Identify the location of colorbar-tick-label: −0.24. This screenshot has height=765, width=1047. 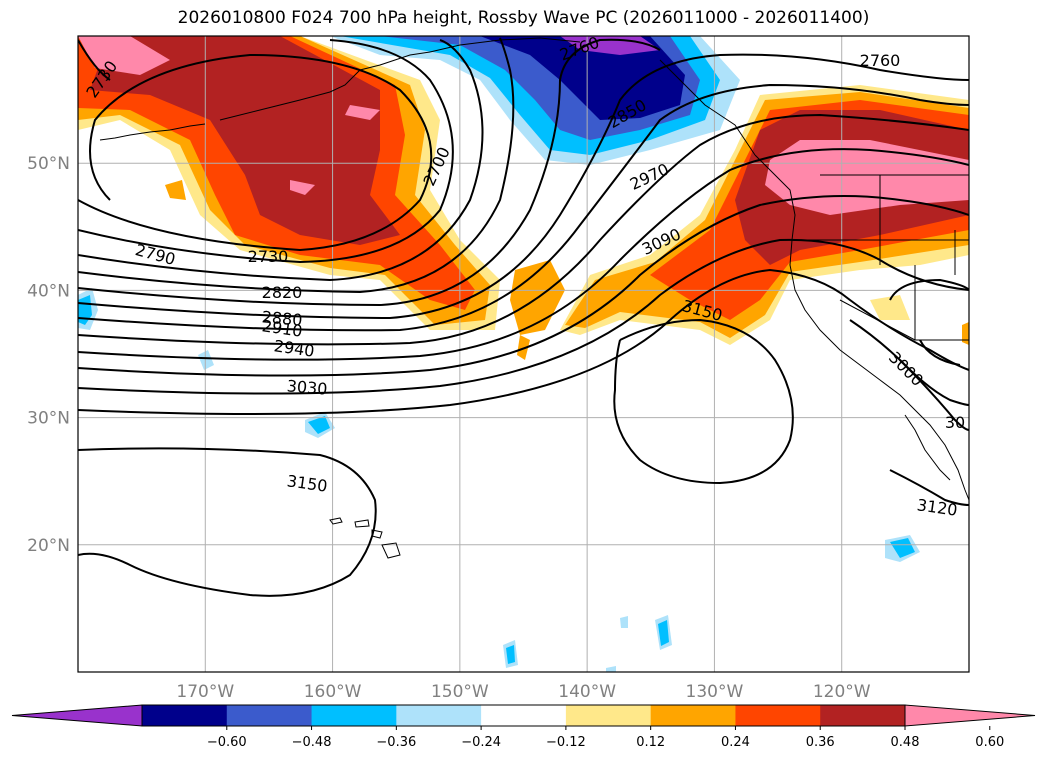
(481, 742).